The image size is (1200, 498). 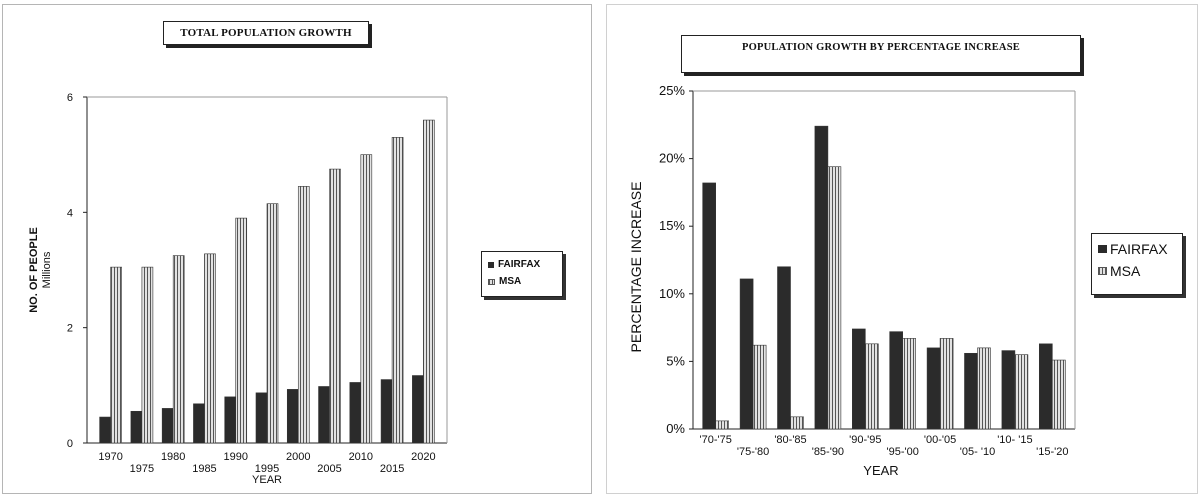 What do you see at coordinates (522, 274) in the screenshot?
I see `left-chart-legend: FAIRFAX MSA` at bounding box center [522, 274].